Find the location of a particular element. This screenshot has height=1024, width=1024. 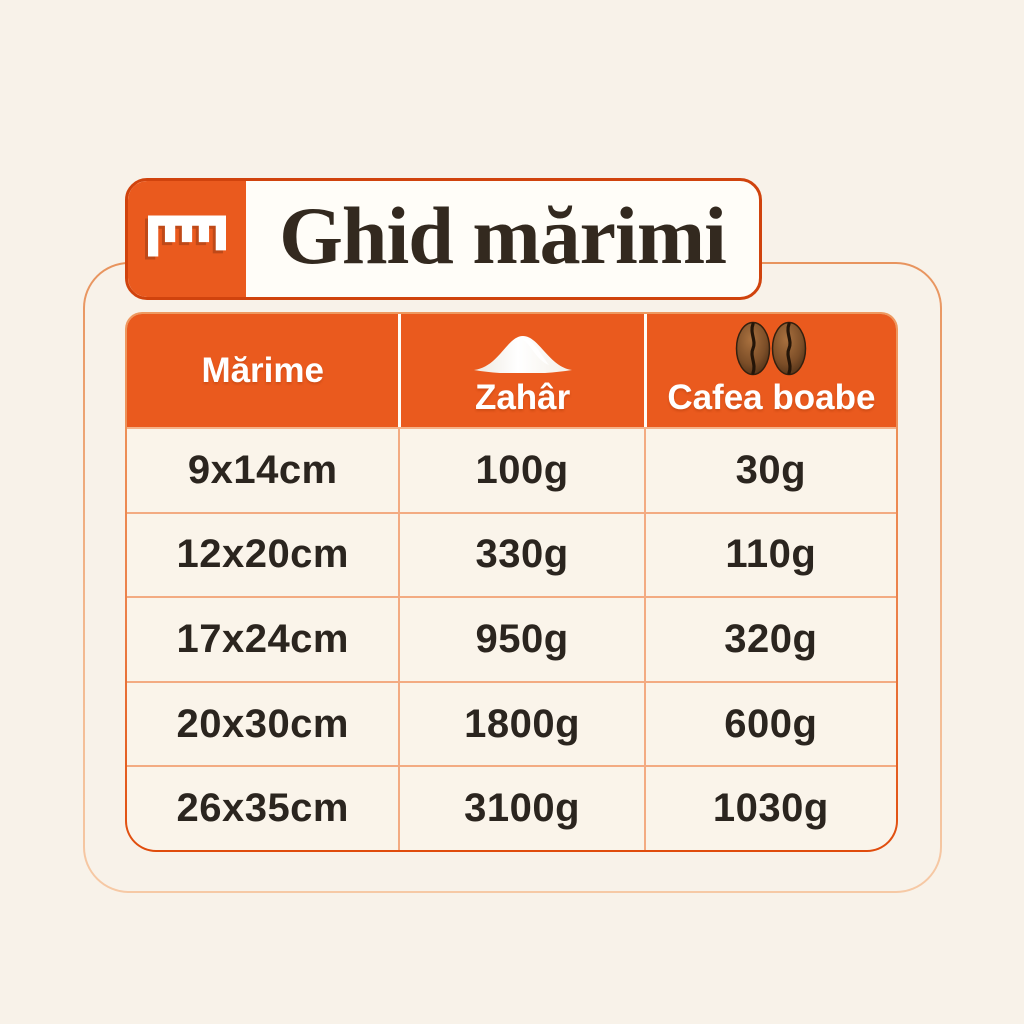

column-header-marime: Mărime is located at coordinates (262, 370).